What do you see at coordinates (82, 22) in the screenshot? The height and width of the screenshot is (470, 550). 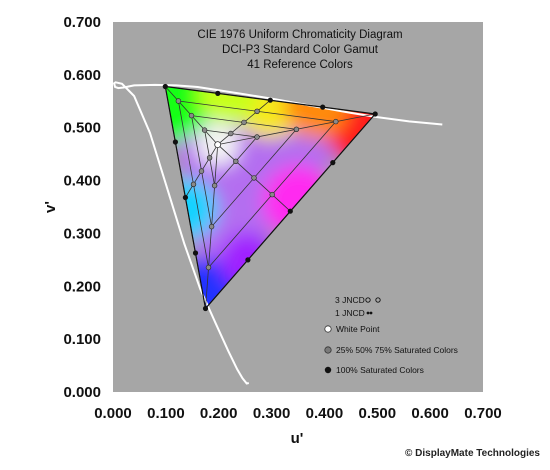 I see `y-tick-label: 0.700` at bounding box center [82, 22].